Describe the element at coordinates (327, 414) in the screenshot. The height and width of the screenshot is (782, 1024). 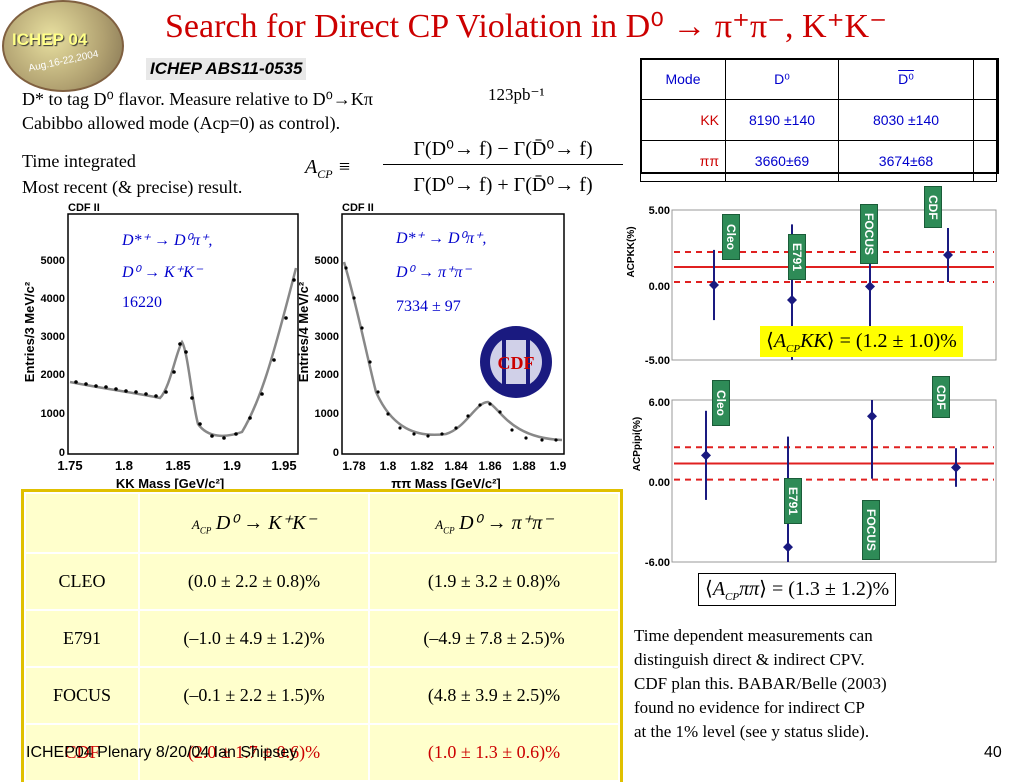
I see `pipi-ytick: 1000` at that location.